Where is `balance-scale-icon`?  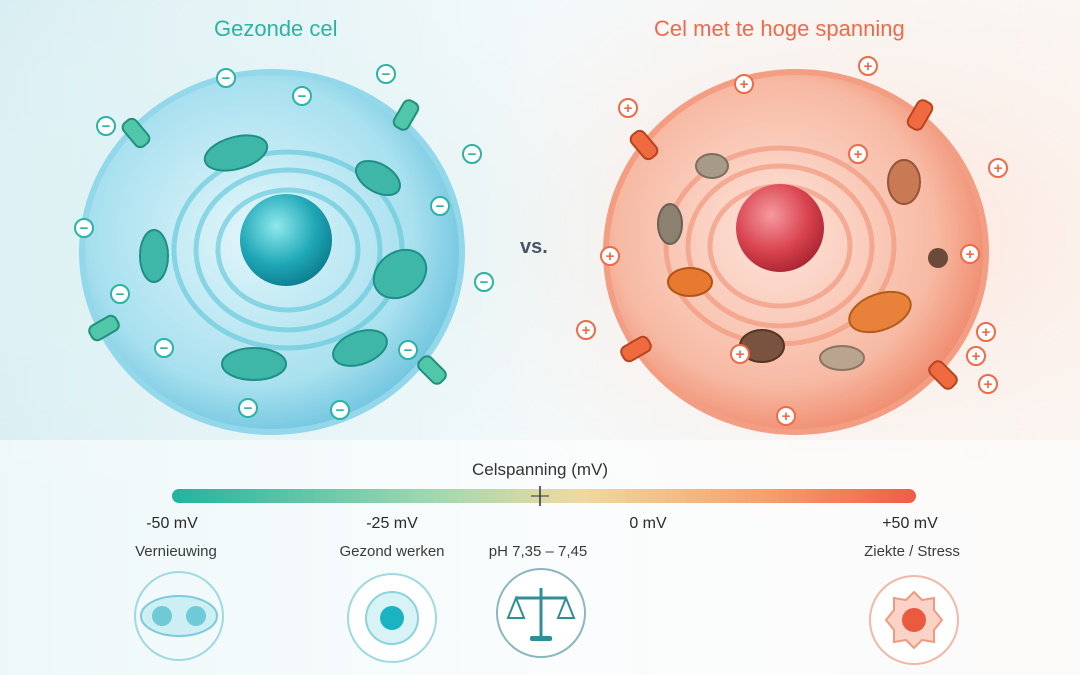 balance-scale-icon is located at coordinates (541, 613).